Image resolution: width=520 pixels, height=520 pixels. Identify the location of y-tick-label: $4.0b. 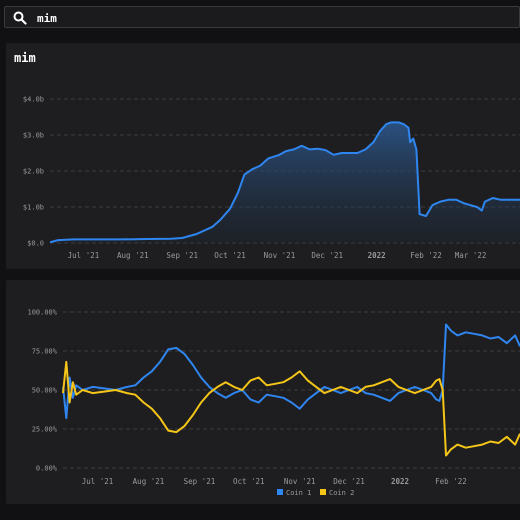
(33, 100).